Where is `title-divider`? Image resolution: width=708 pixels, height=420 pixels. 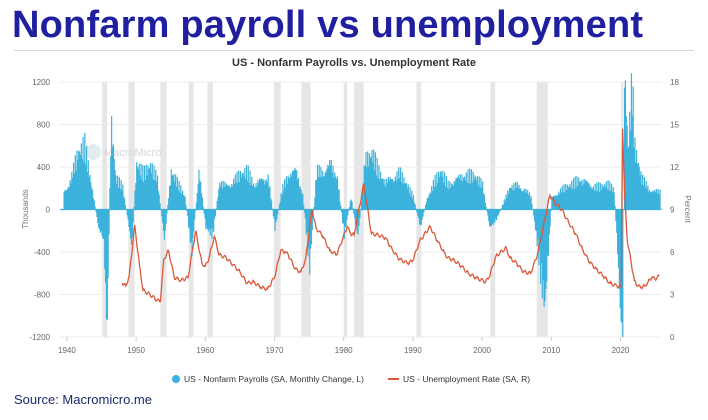
title-divider is located at coordinates (354, 50).